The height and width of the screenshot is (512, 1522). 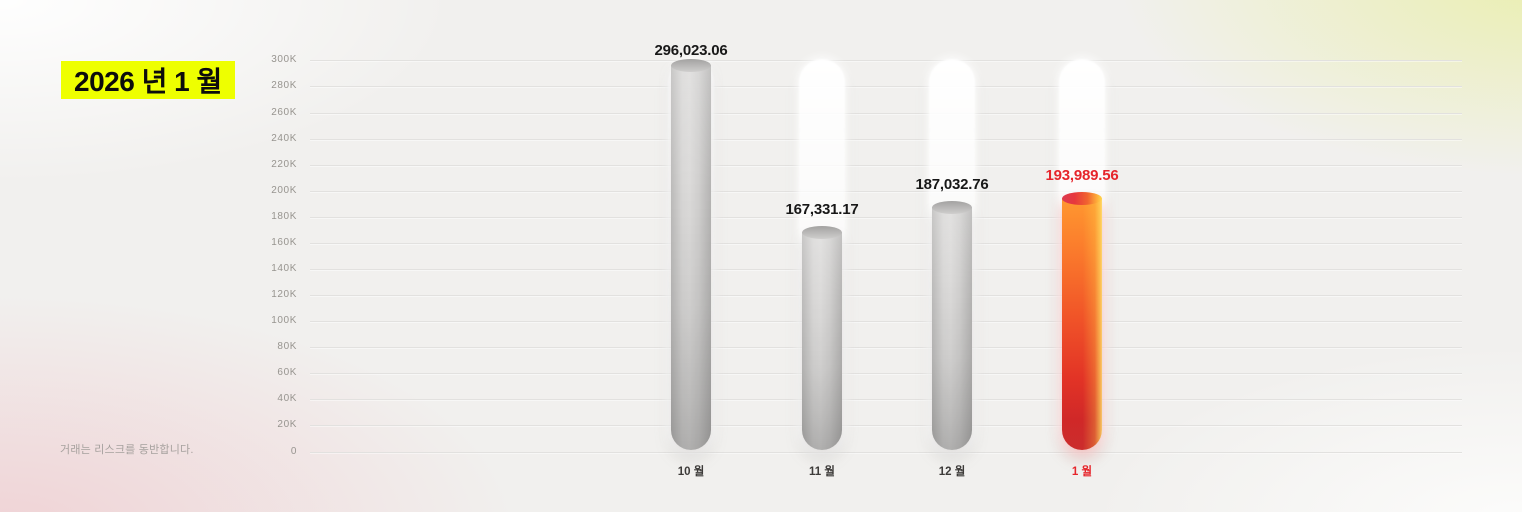 I want to click on gridline-280K, so click(x=886, y=87).